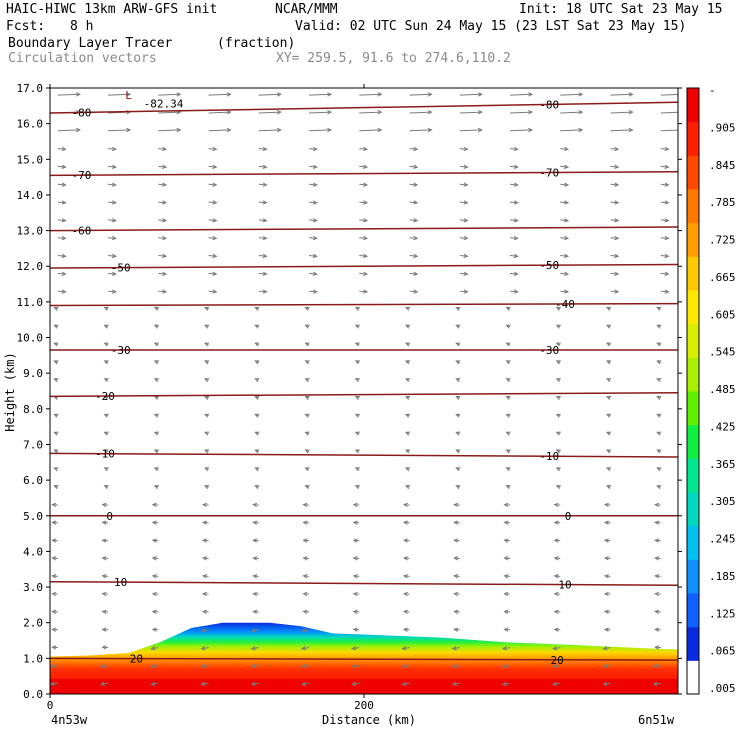  Describe the element at coordinates (33, 587) in the screenshot. I see `y-tick-label: 3.0` at that location.